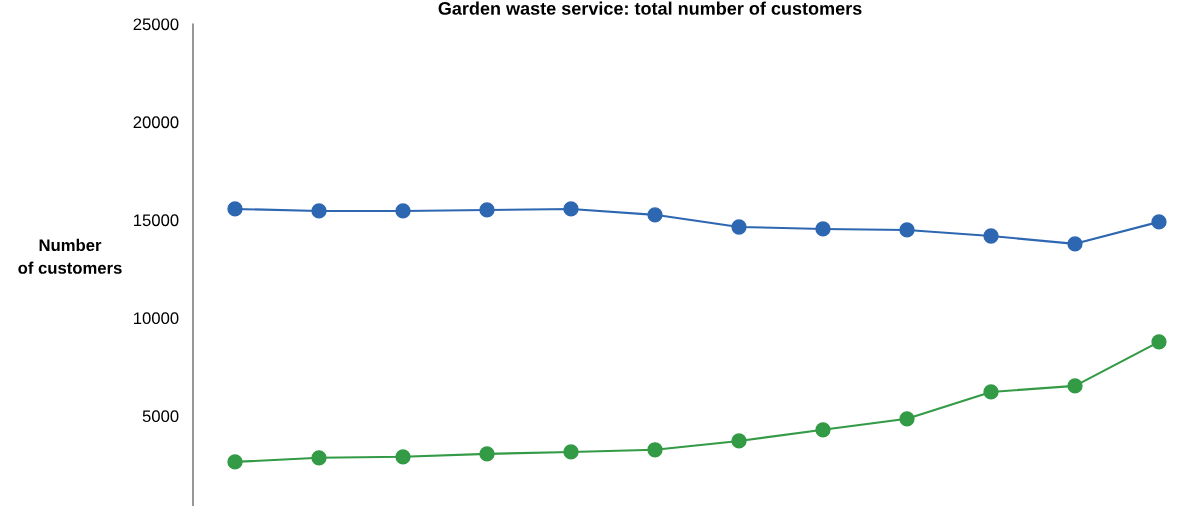 The width and height of the screenshot is (1185, 506). What do you see at coordinates (650, 8) in the screenshot?
I see `chart-title: Garden waste service: total number of customers` at bounding box center [650, 8].